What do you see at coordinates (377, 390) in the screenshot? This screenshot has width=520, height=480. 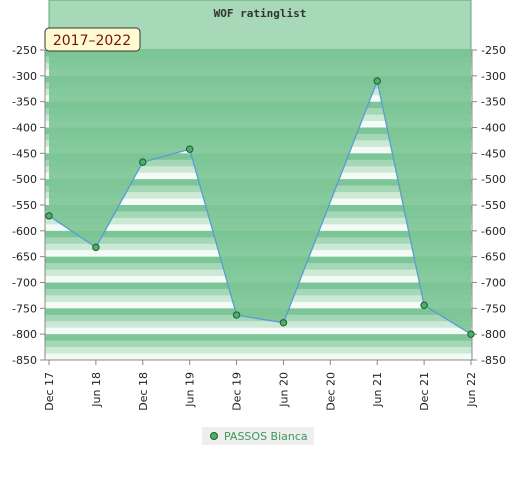 I see `x-tick-label: Jun 21` at bounding box center [377, 390].